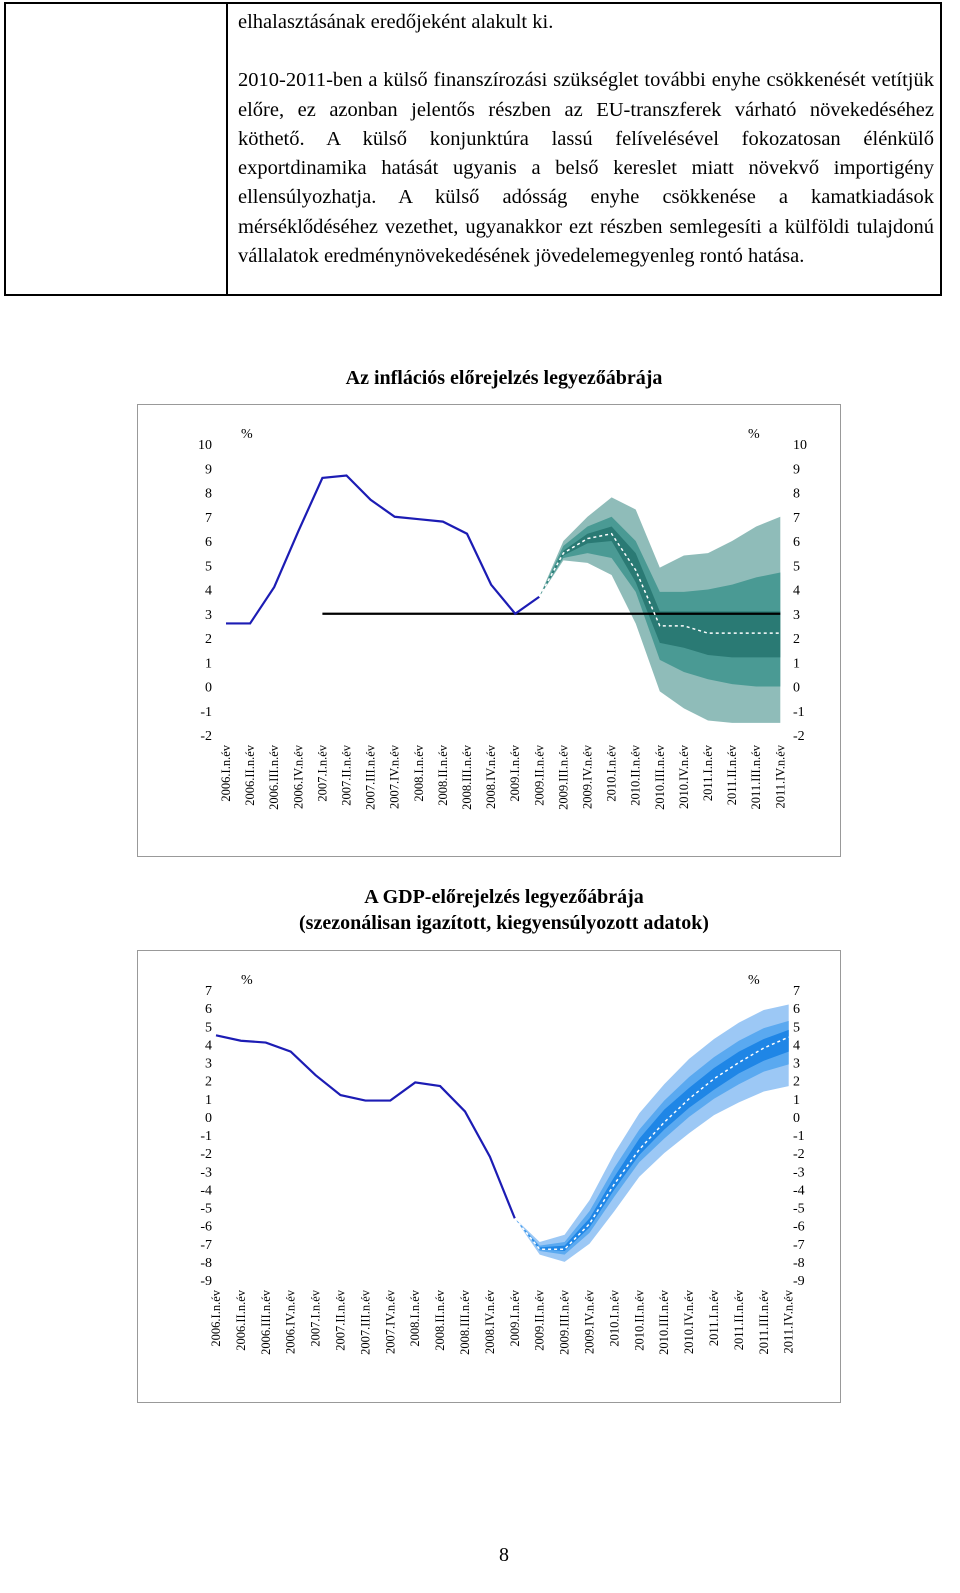  I want to click on y2-tick-label: 10, so click(800, 445).